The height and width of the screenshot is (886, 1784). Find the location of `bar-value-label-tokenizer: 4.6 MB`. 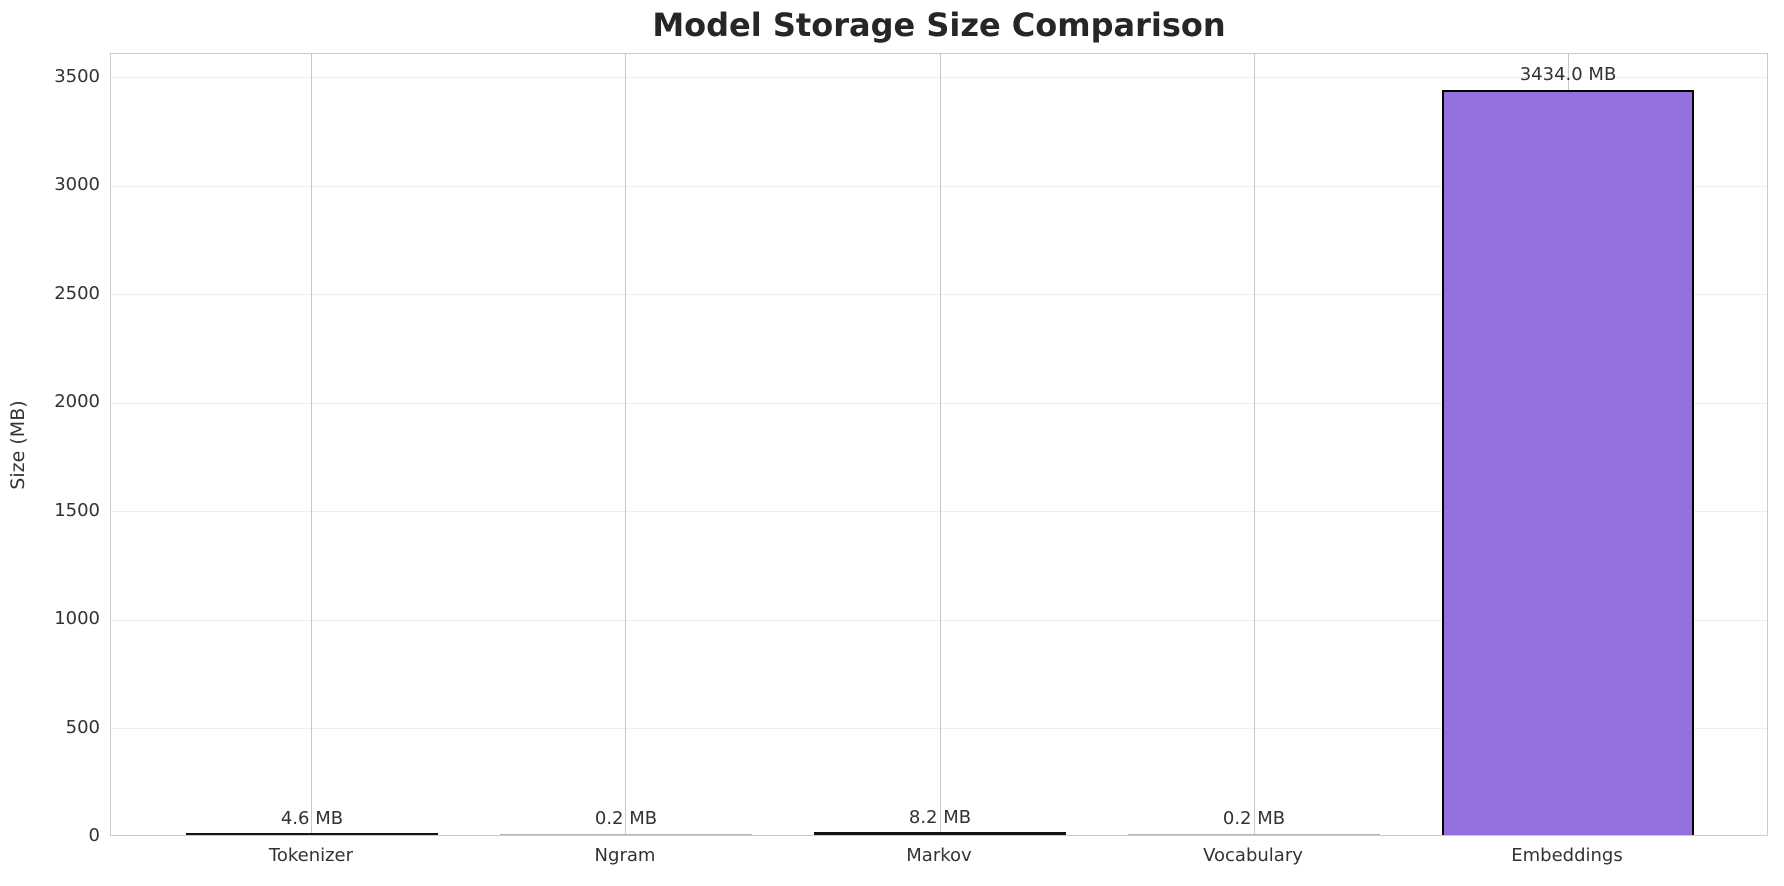

bar-value-label-tokenizer: 4.6 MB is located at coordinates (312, 818).